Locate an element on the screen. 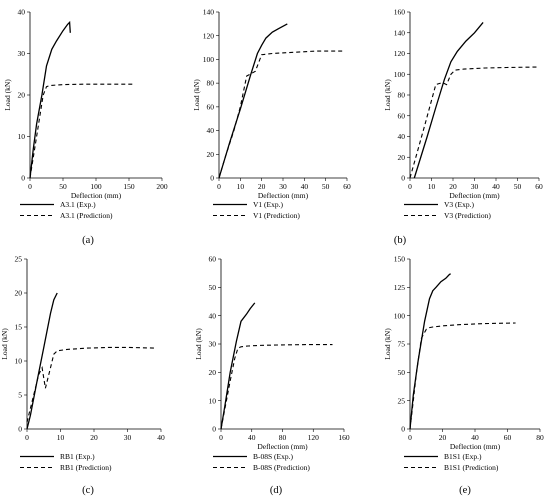 This screenshot has height=504, width=550. y-tick-label: 140 is located at coordinates (400, 32).